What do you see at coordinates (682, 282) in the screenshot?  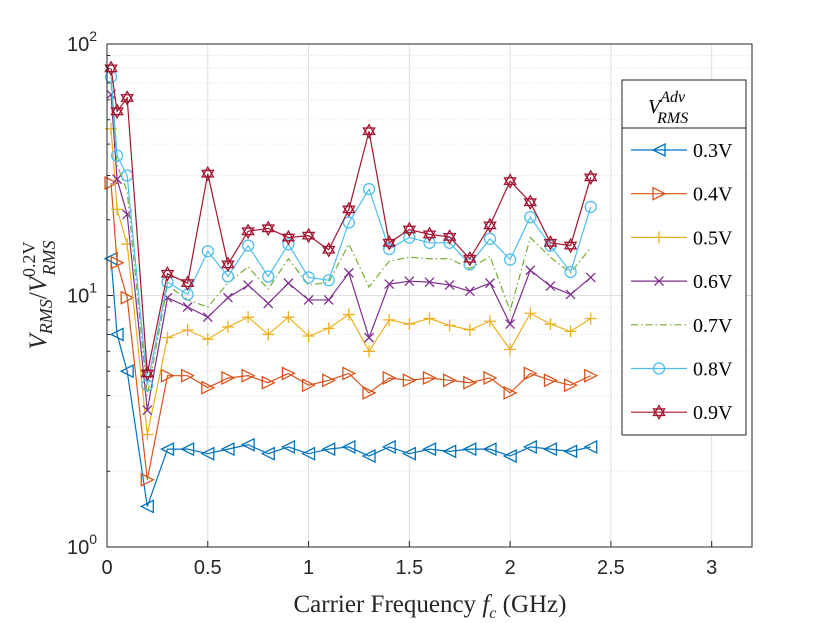 I see `legend-entries: 0.3V 0.4V 0.5V 0.6V 0.7V 0.8V 0.9V` at bounding box center [682, 282].